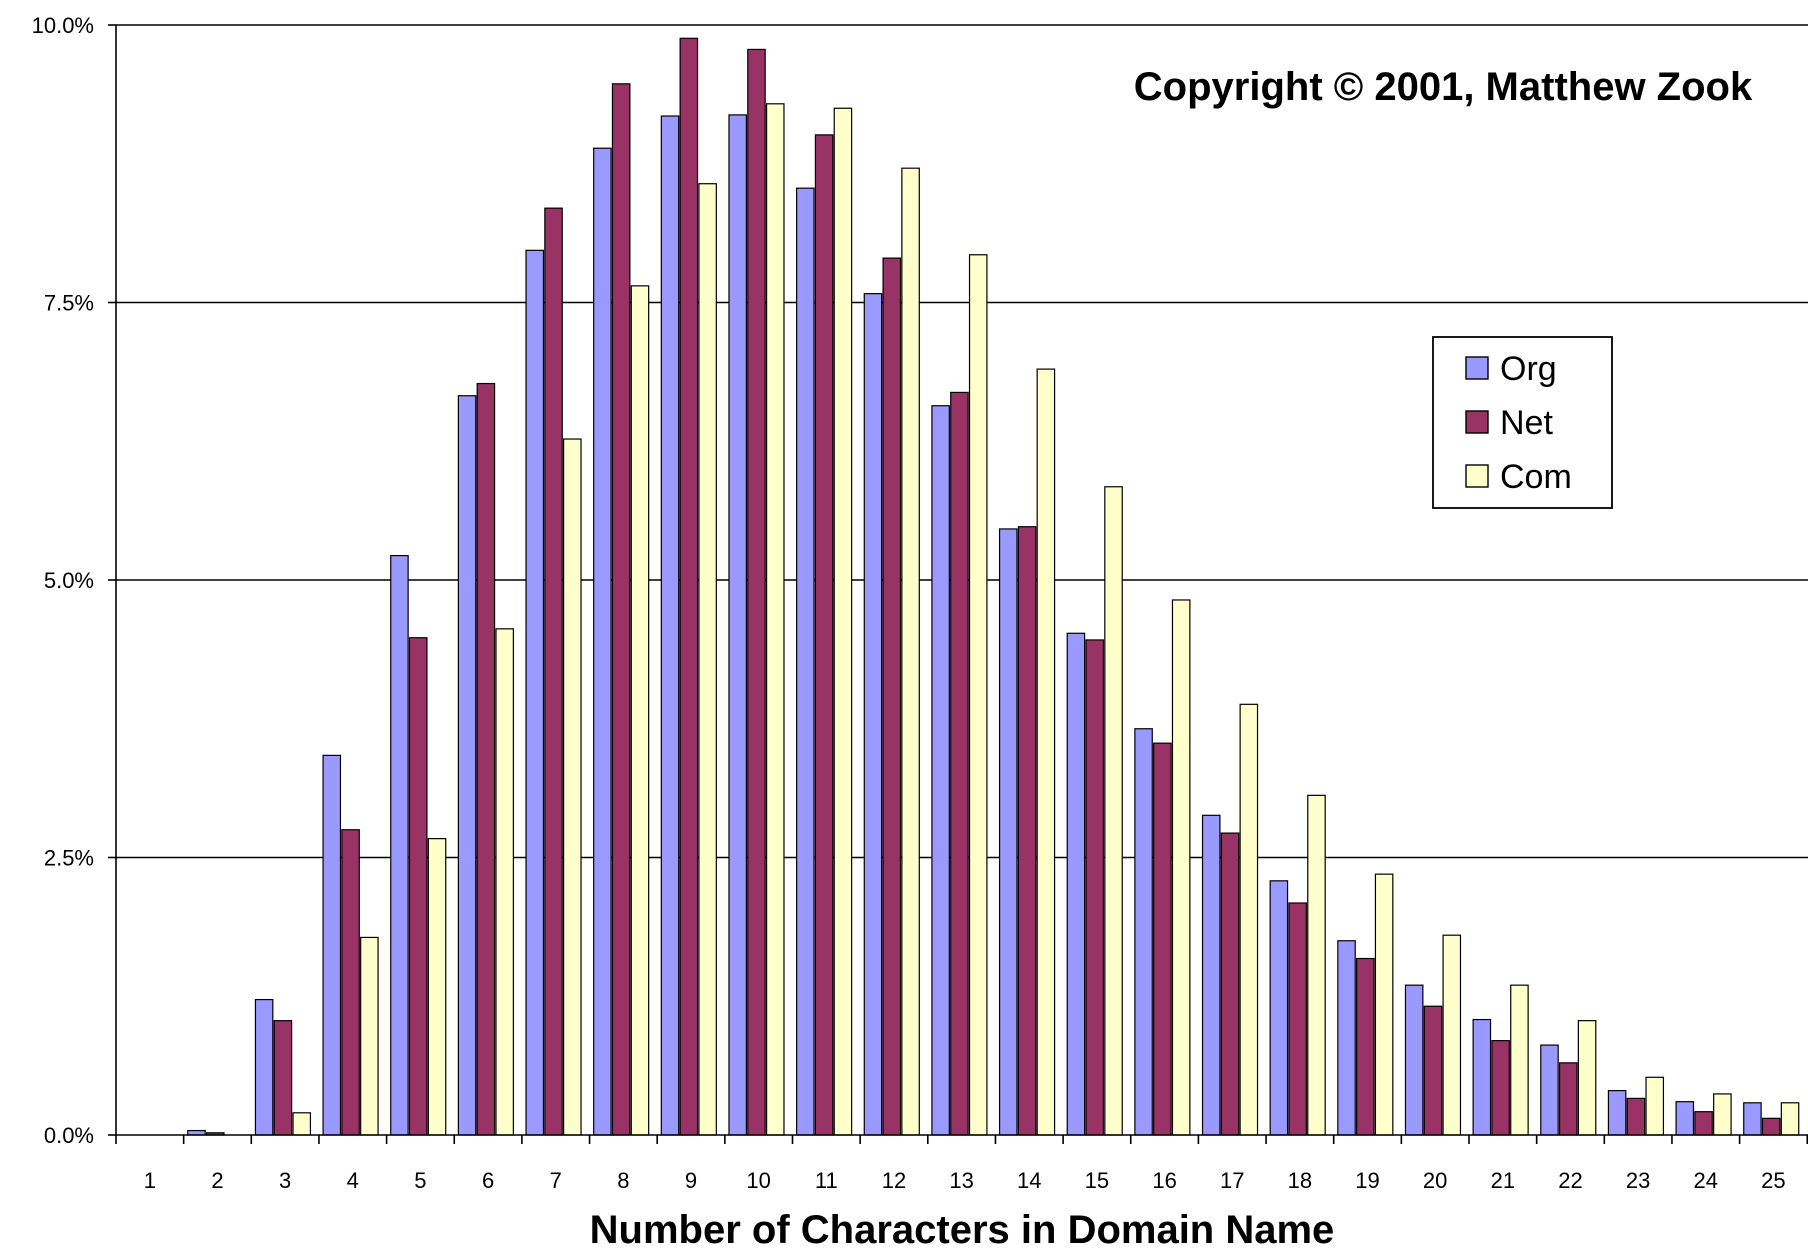 This screenshot has width=1808, height=1256. What do you see at coordinates (1300, 1180) in the screenshot?
I see `x-tick-label: 18` at bounding box center [1300, 1180].